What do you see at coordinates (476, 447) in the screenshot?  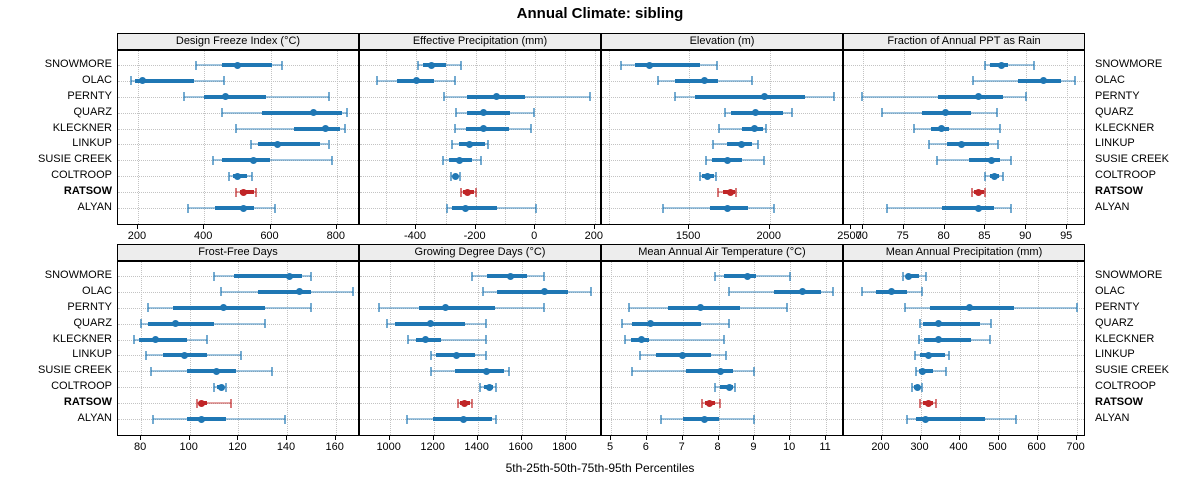 I see `x-tick-label: 1400` at bounding box center [476, 447].